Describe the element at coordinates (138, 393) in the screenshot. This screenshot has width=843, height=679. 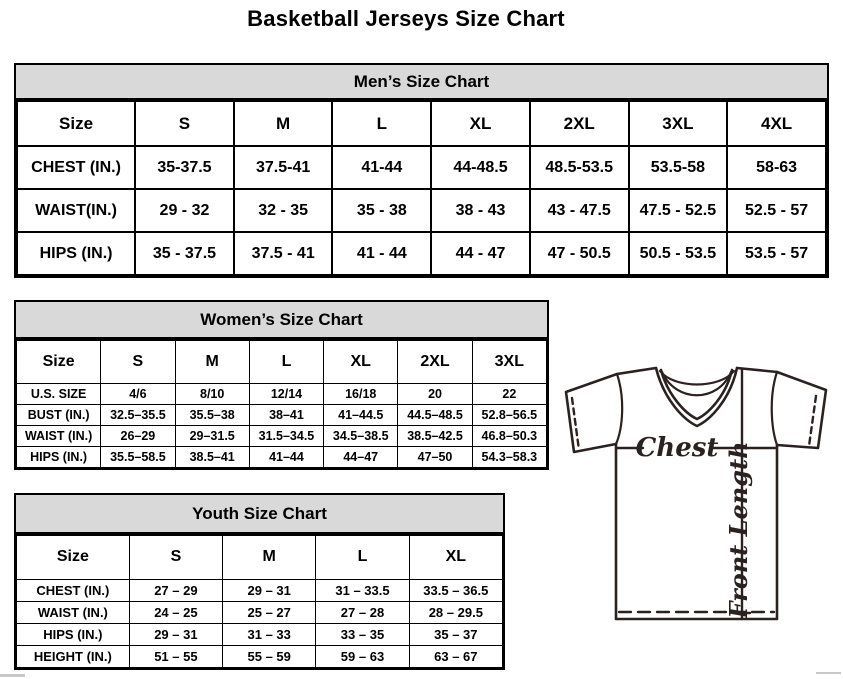
I see `table-cell: 4/6` at that location.